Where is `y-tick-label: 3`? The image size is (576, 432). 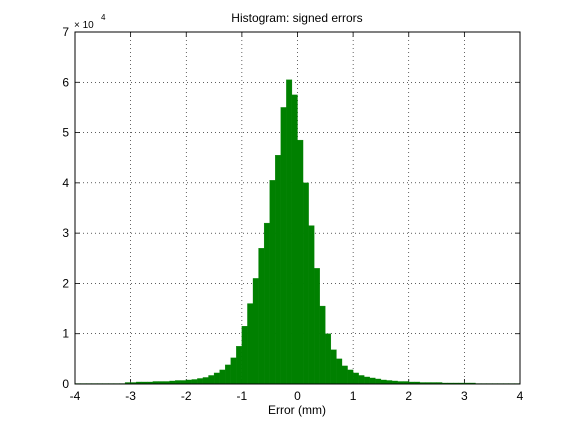 y-tick-label: 3 is located at coordinates (65, 233).